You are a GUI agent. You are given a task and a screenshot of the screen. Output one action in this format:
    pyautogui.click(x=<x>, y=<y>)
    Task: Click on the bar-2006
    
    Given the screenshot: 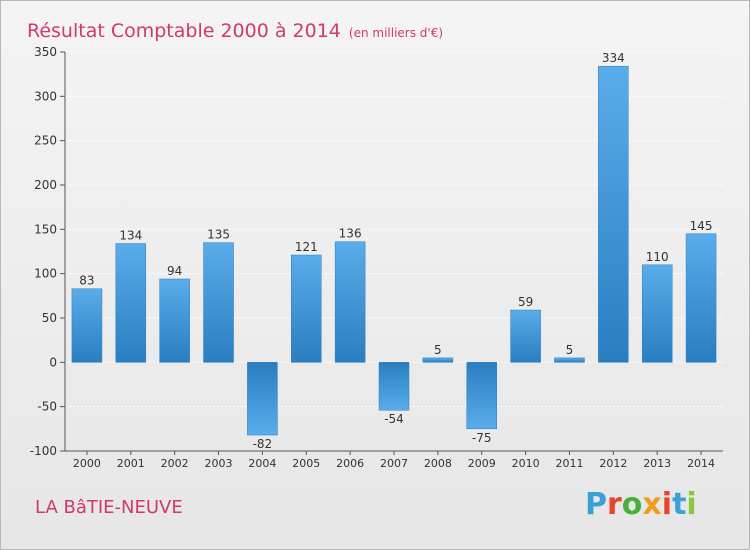 What is the action you would take?
    pyautogui.click(x=350, y=302)
    